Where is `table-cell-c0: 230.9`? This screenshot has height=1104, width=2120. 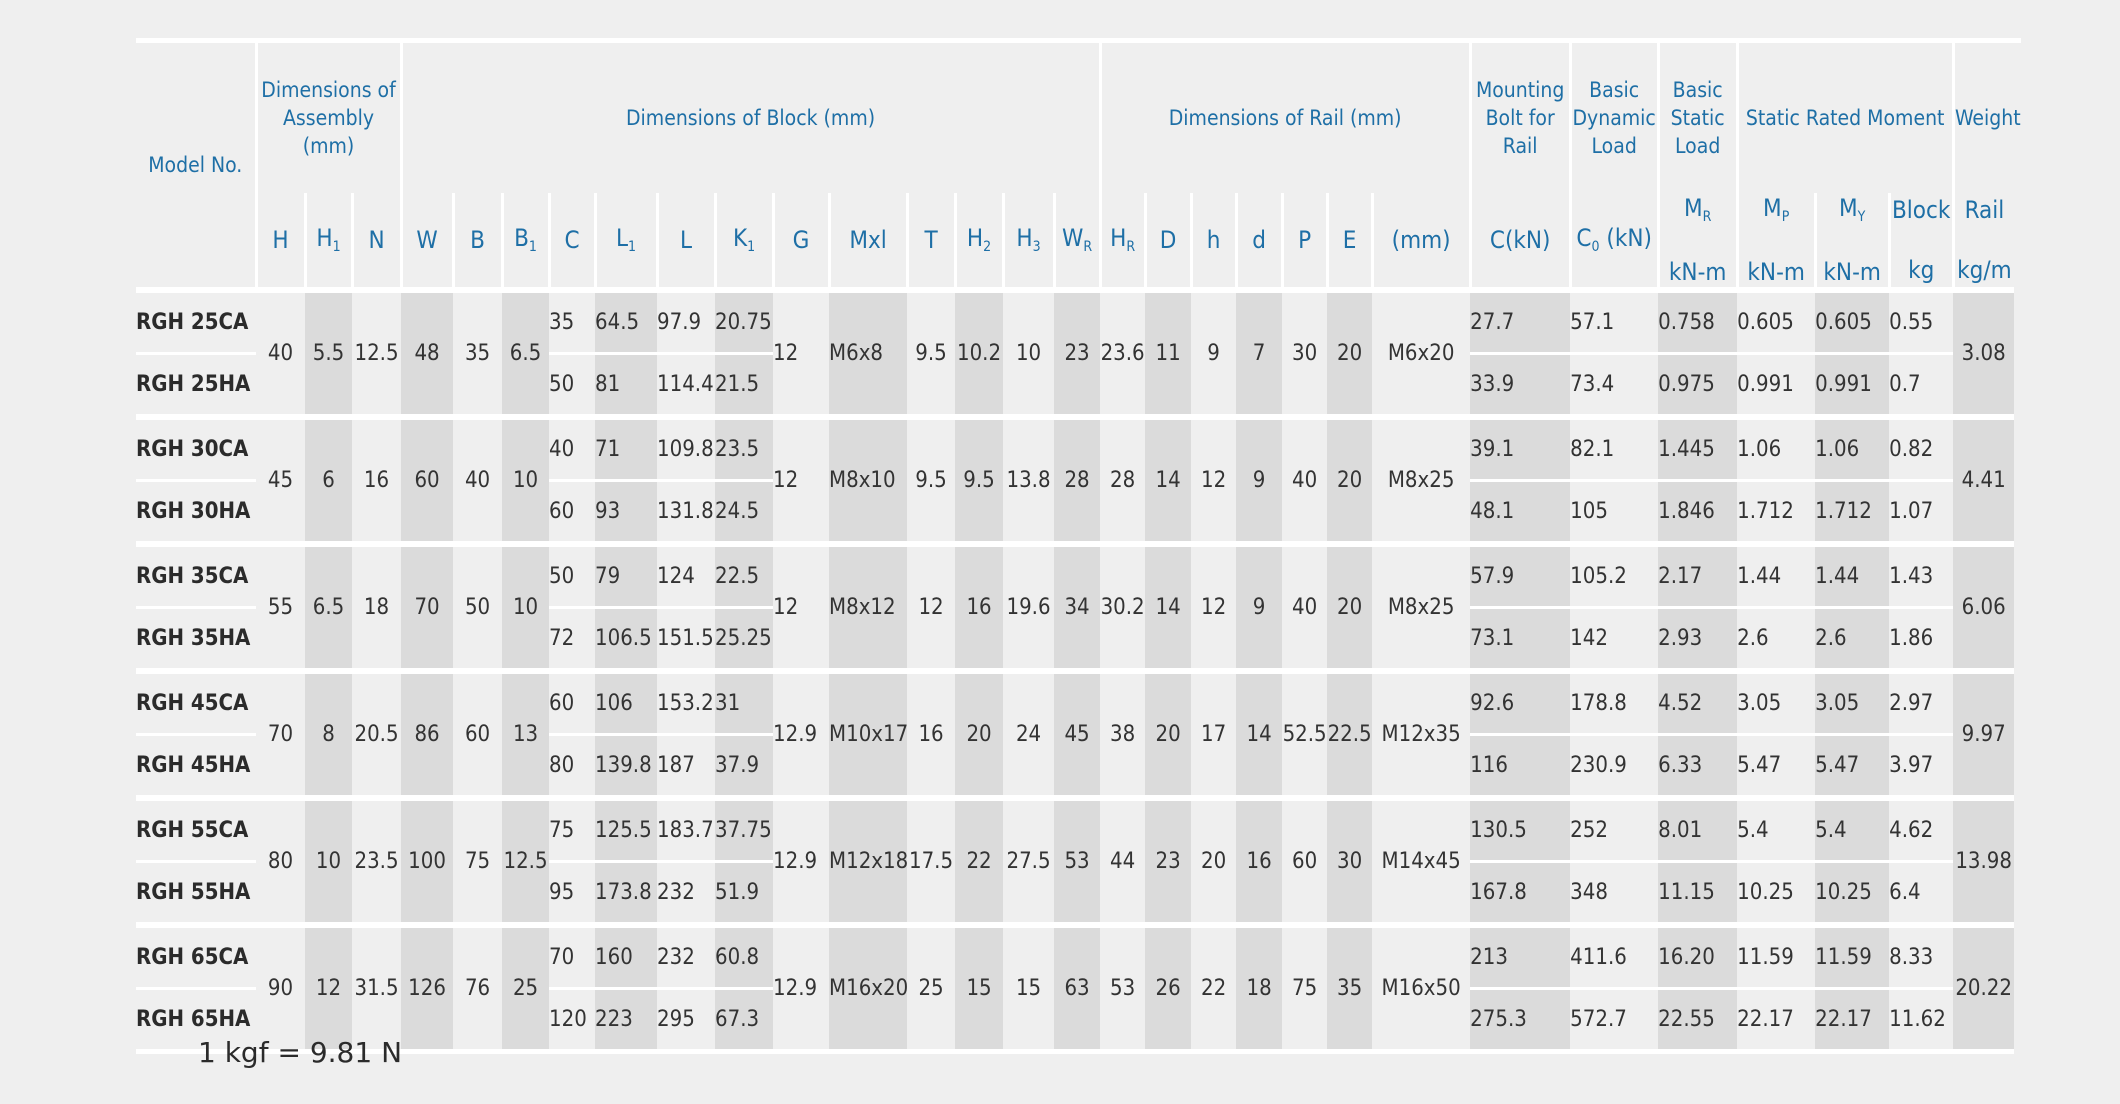 table-cell-c0: 230.9 is located at coordinates (1614, 765).